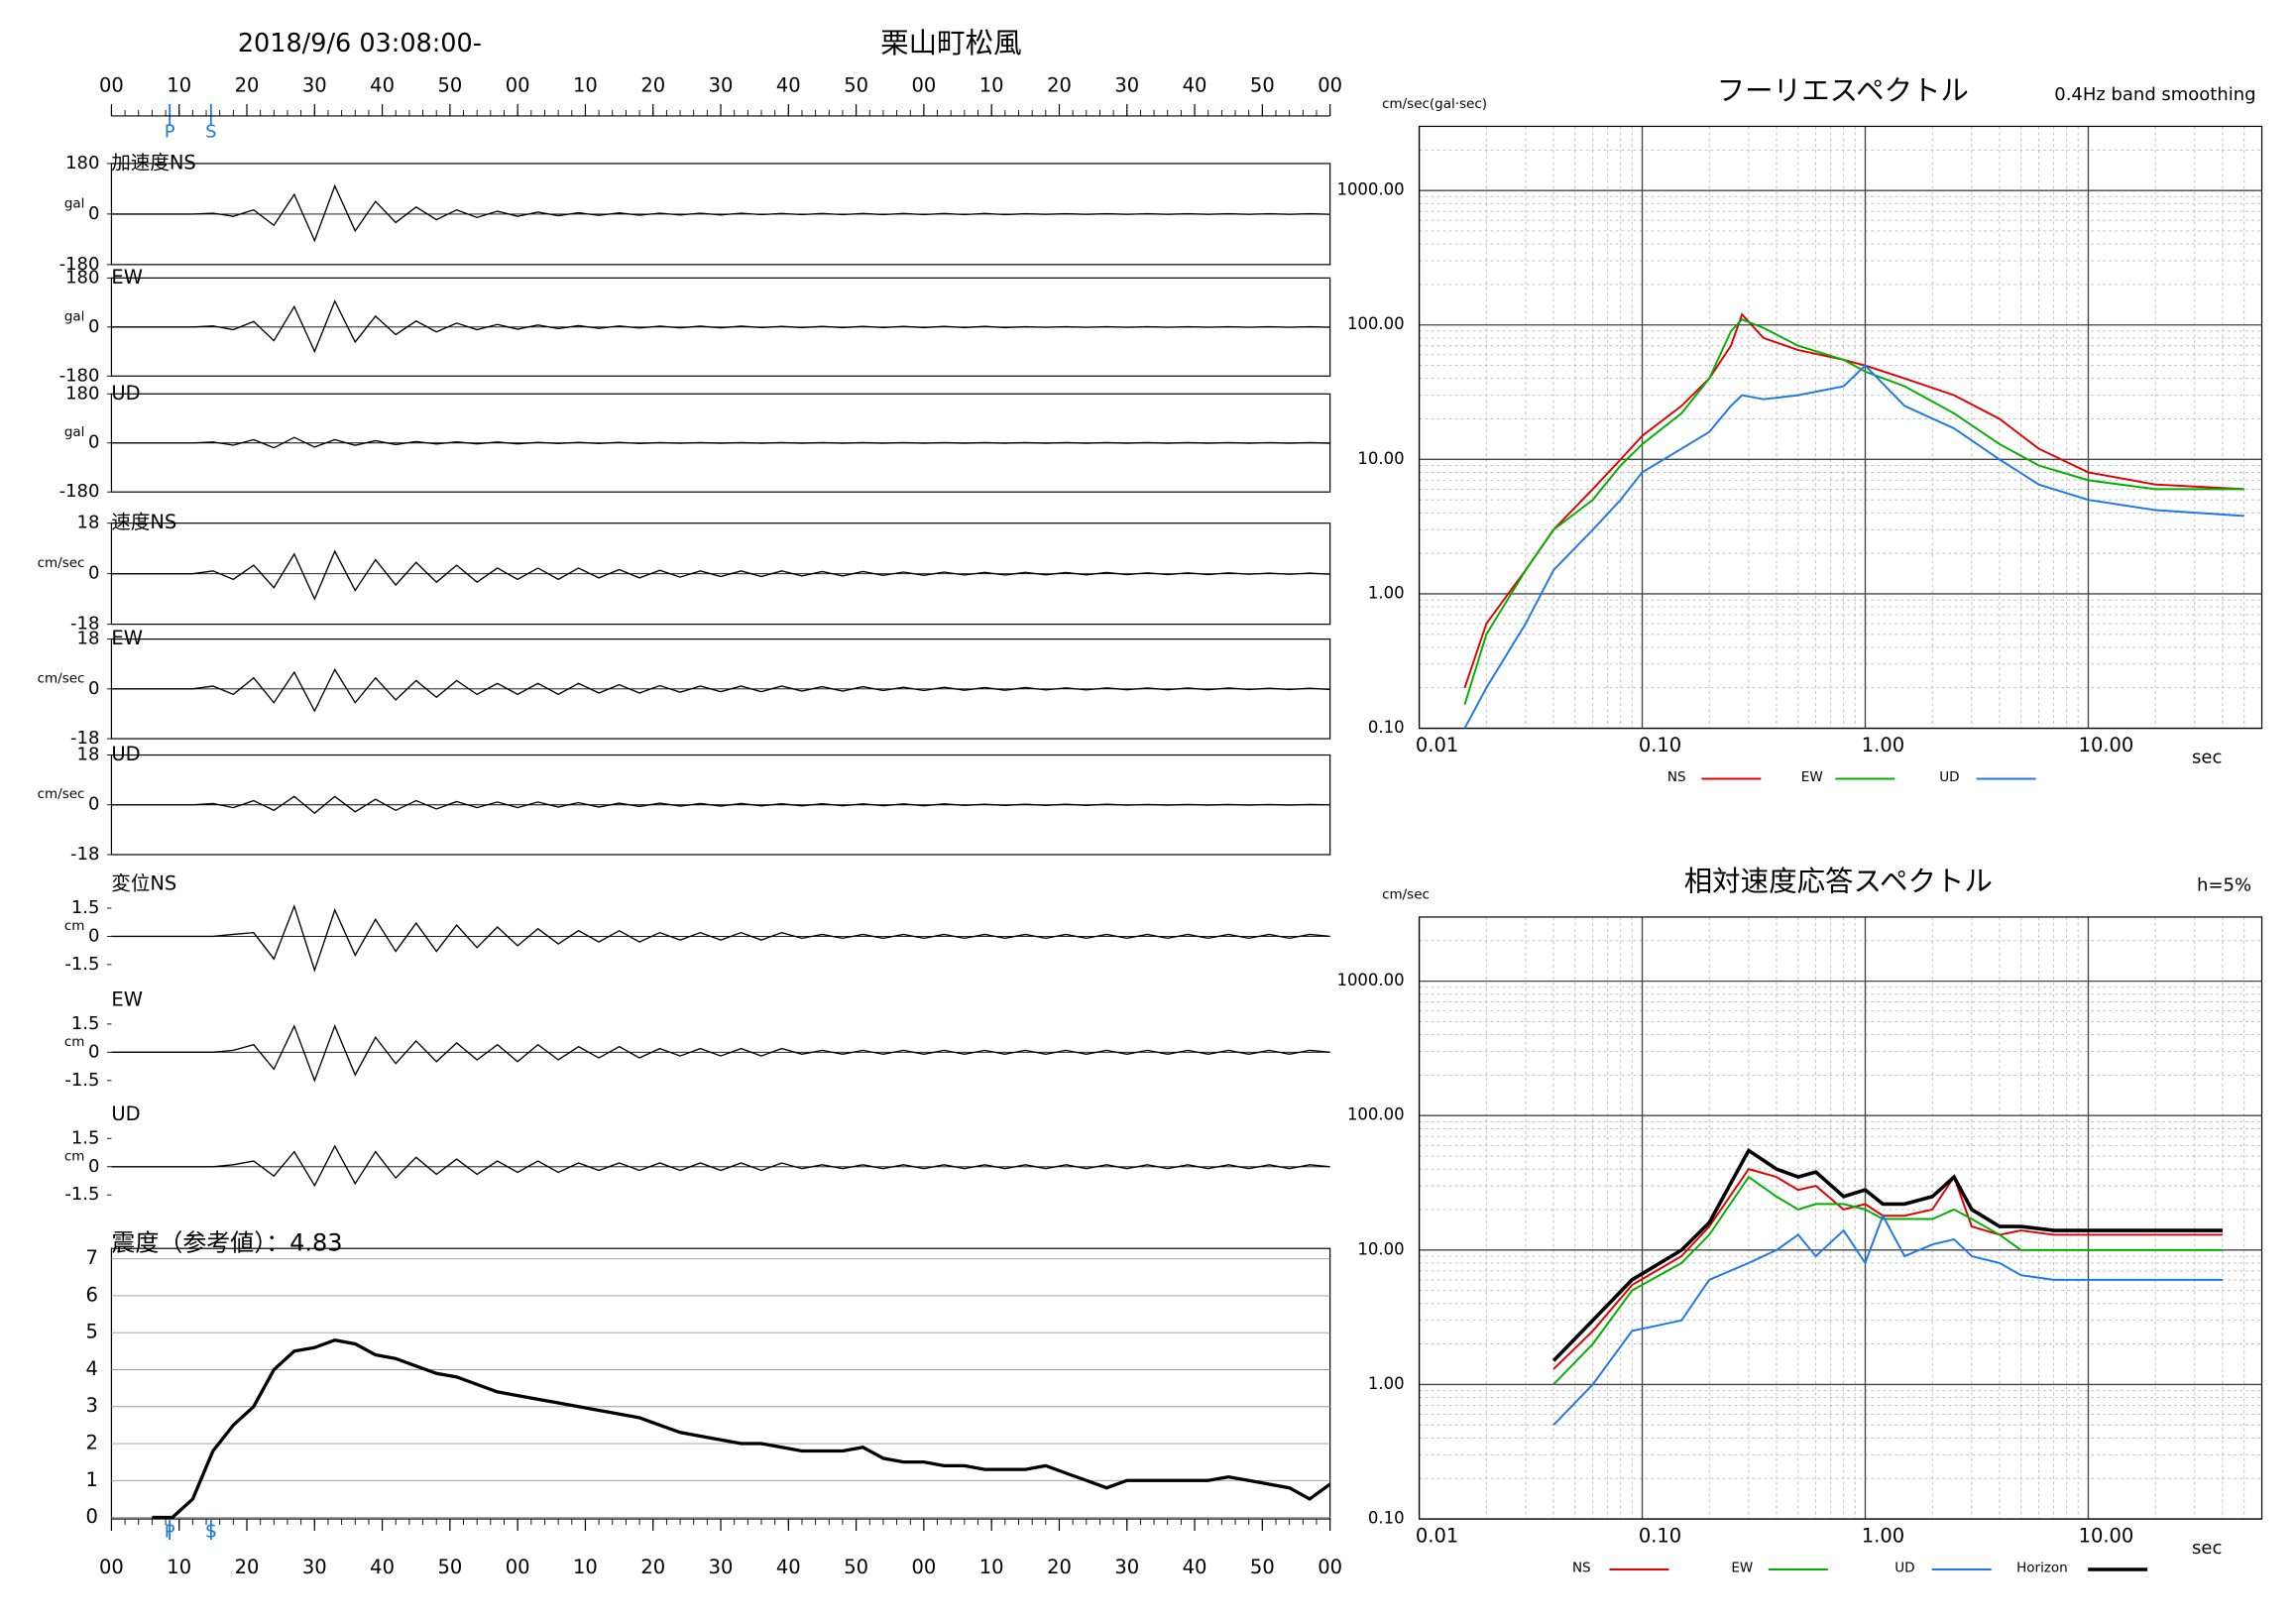 Image resolution: width=2296 pixels, height=1623 pixels. Describe the element at coordinates (1387, 1383) in the screenshot. I see `y-tick-label: 1.00` at that location.